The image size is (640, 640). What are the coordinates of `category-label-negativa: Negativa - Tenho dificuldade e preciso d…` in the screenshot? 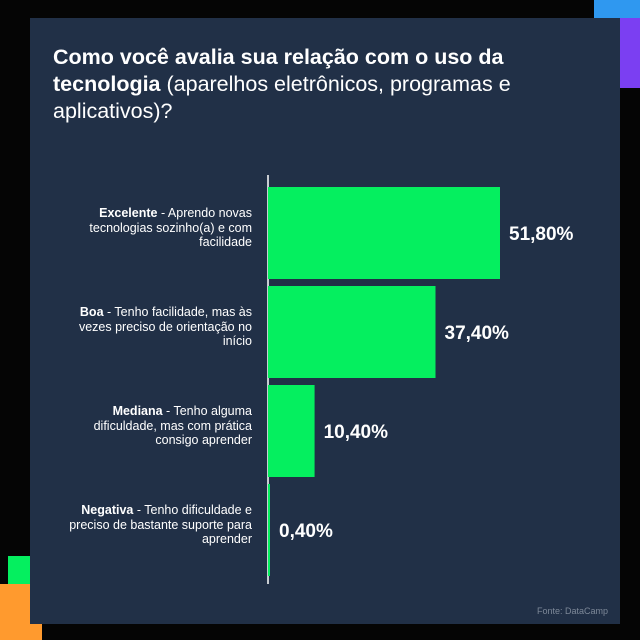 It's located at (151, 525).